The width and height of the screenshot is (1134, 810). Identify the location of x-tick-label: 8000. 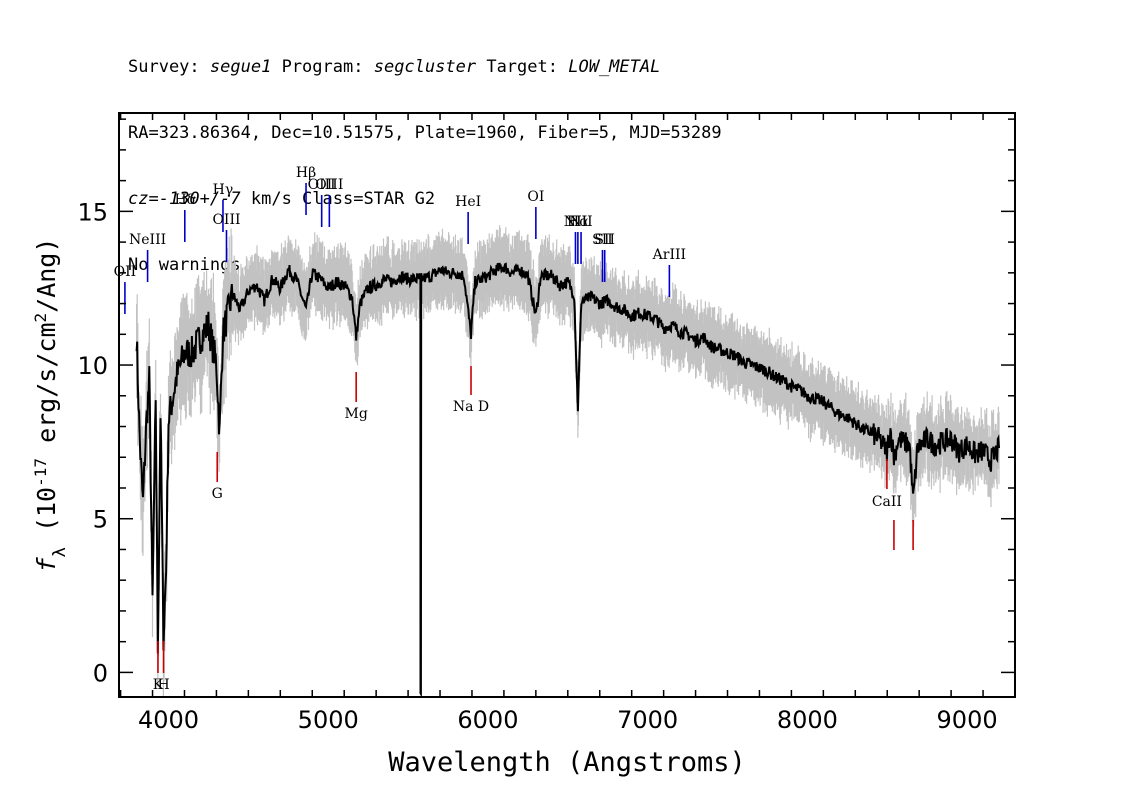
(807, 720).